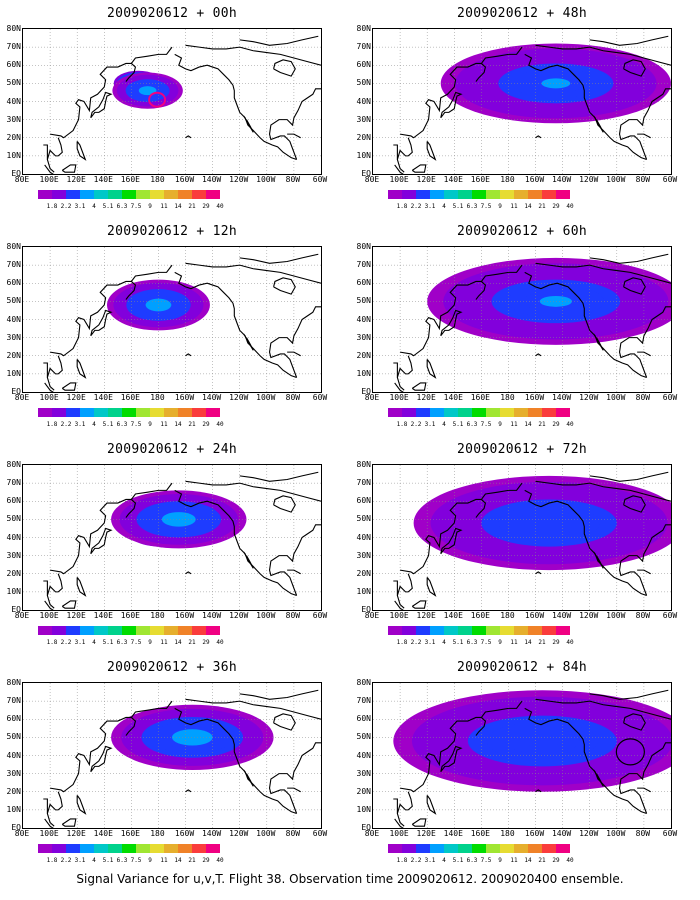  Describe the element at coordinates (266, 397) in the screenshot. I see `longitude-label: 100W` at that location.